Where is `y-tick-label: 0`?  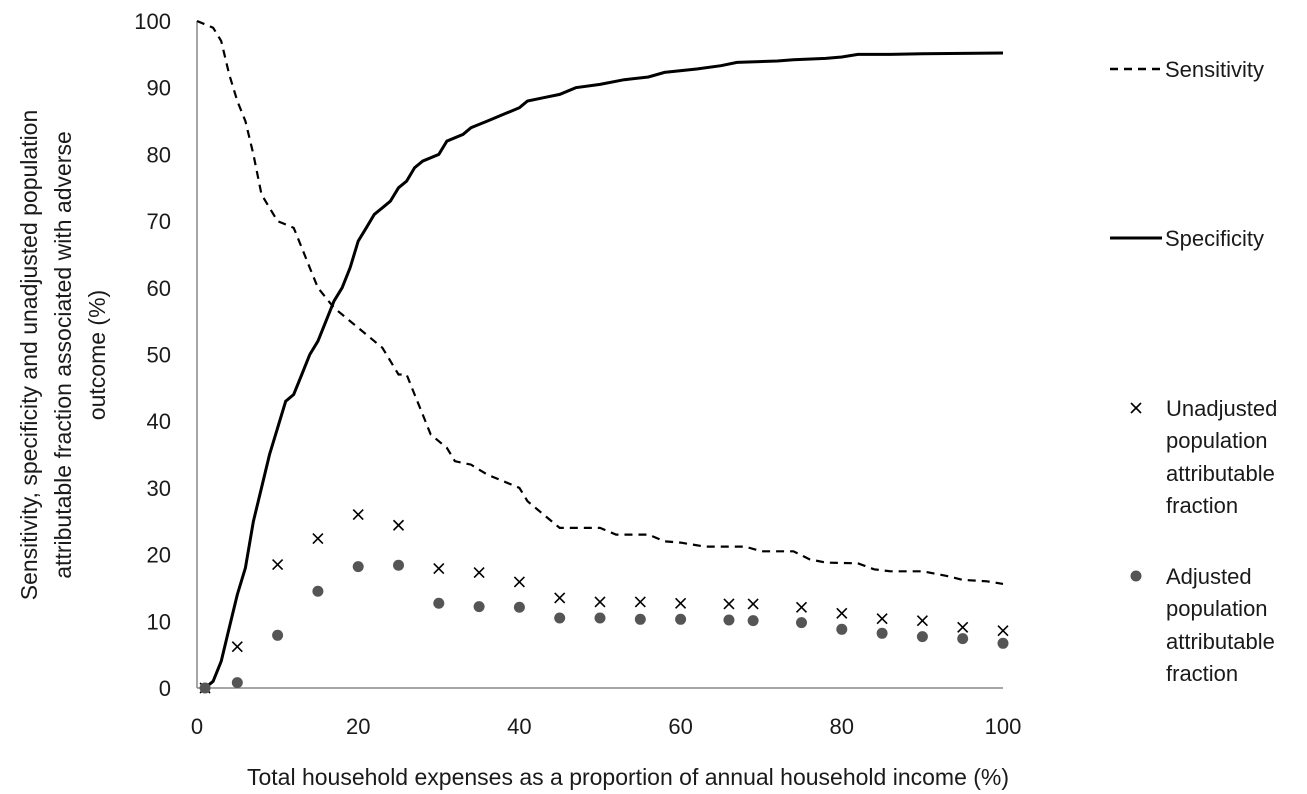
y-tick-label: 0 is located at coordinates (165, 688).